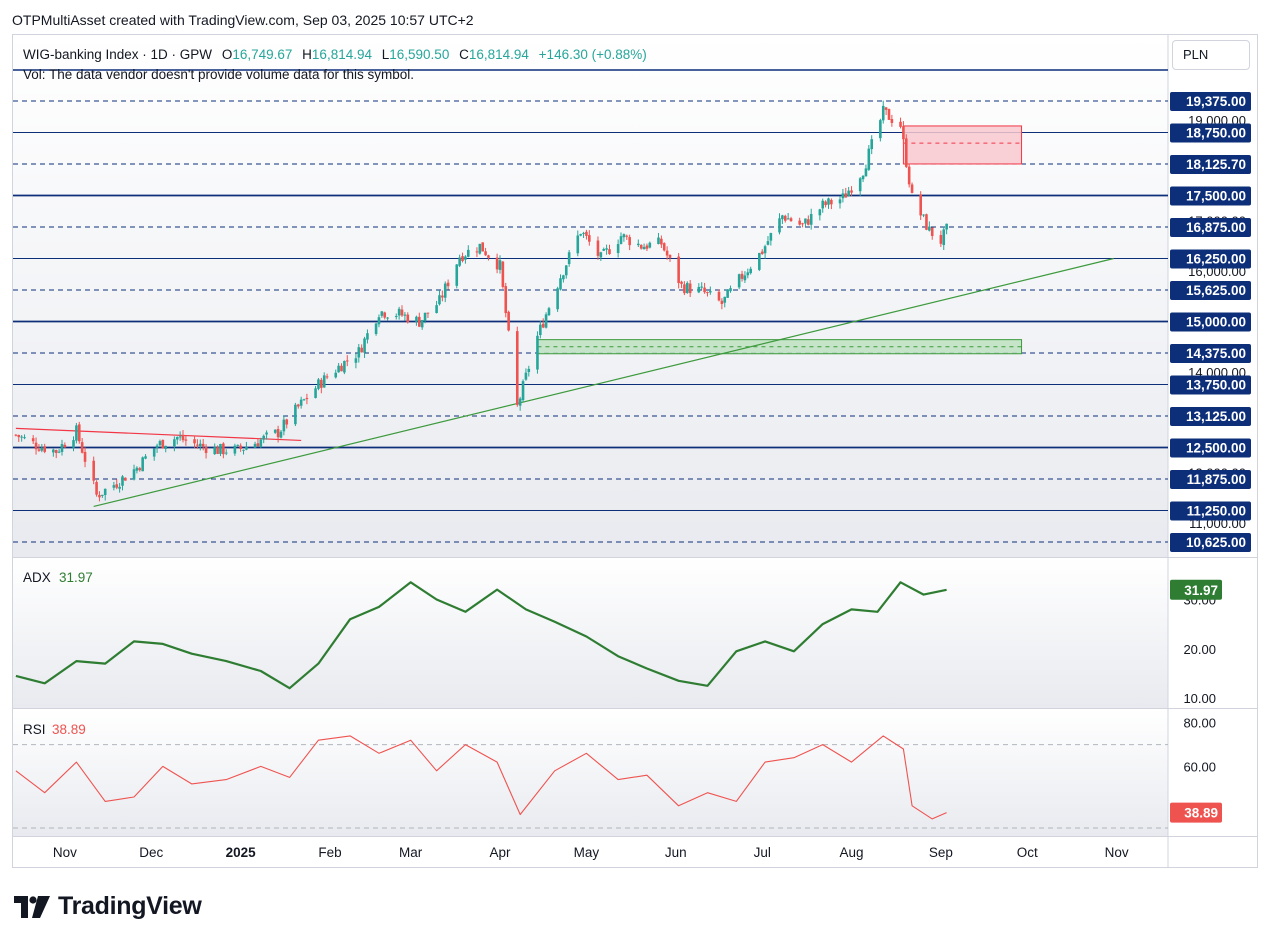 The image size is (1271, 944). What do you see at coordinates (1216, 448) in the screenshot?
I see `level-label-text: 12,500.00` at bounding box center [1216, 448].